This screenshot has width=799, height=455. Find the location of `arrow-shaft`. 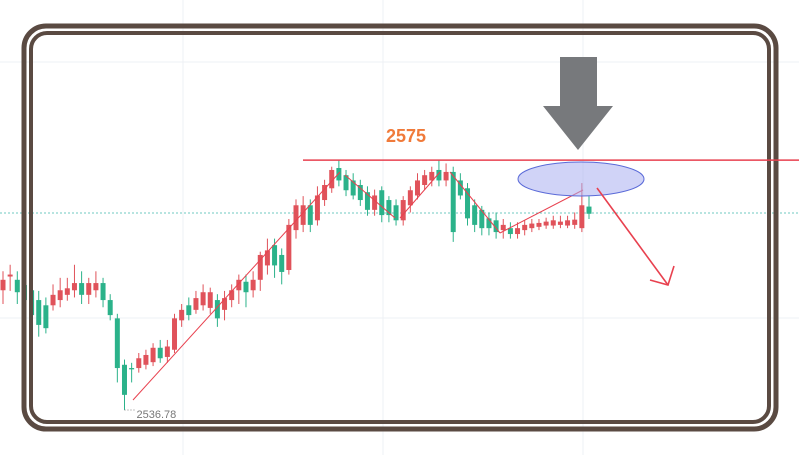

arrow-shaft is located at coordinates (632, 236).